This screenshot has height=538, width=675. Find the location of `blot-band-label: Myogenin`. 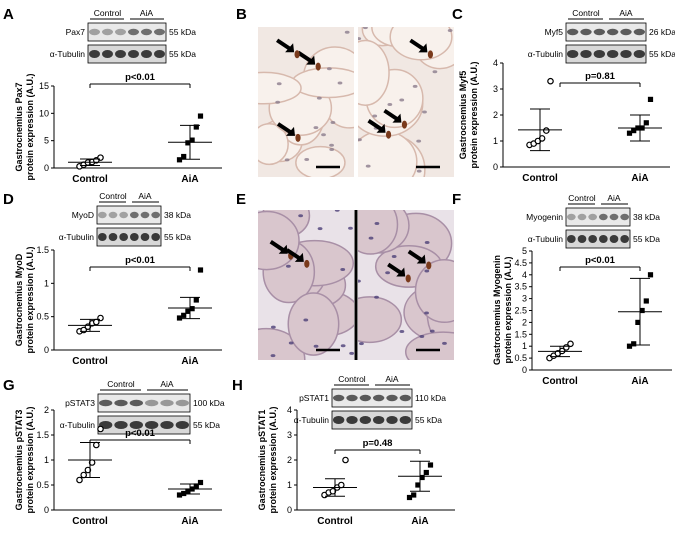

blot-band-label: Myogenin is located at coordinates (544, 217).